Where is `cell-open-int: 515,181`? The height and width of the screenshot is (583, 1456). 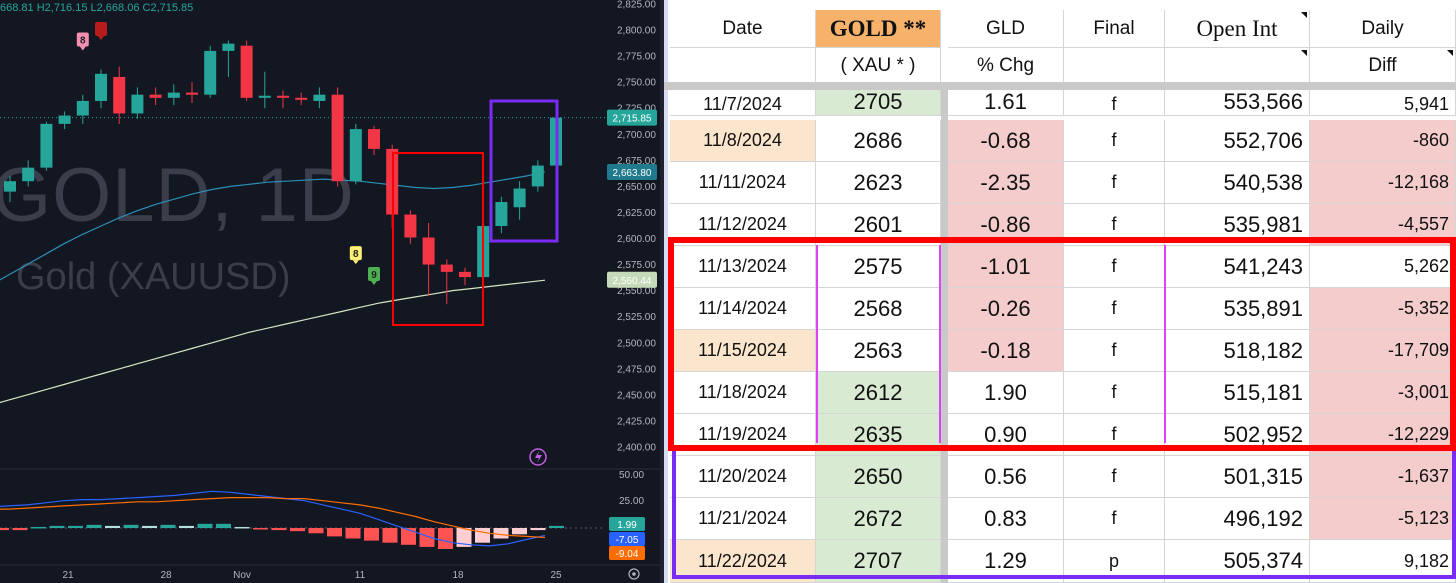 cell-open-int: 515,181 is located at coordinates (1237, 393).